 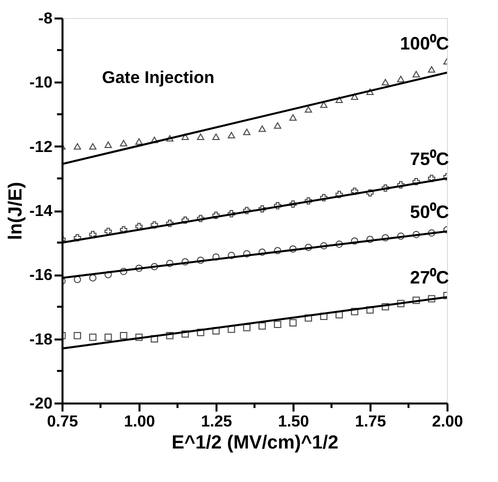 What do you see at coordinates (429, 278) in the screenshot?
I see `series-label: 27⁰C` at bounding box center [429, 278].